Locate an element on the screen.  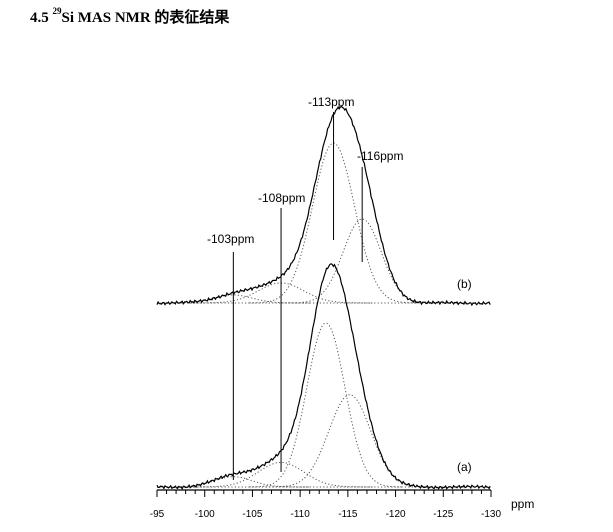
x-tick-label: -100 is located at coordinates (205, 514).